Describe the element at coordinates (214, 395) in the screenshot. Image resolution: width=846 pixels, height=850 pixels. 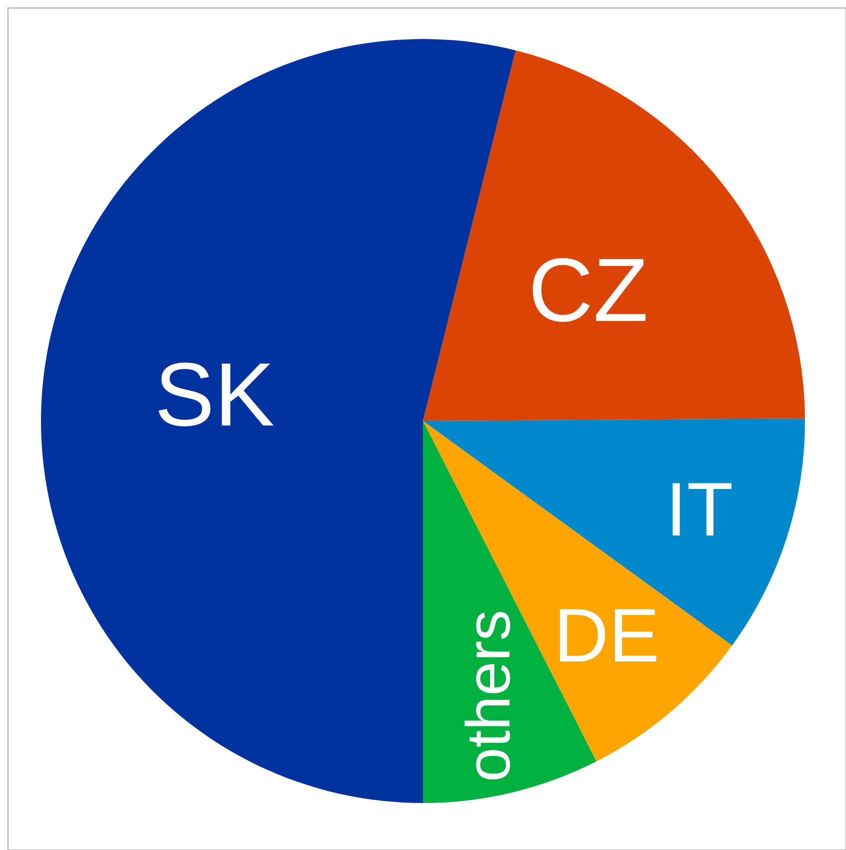
I see `slice-label: SK` at that location.